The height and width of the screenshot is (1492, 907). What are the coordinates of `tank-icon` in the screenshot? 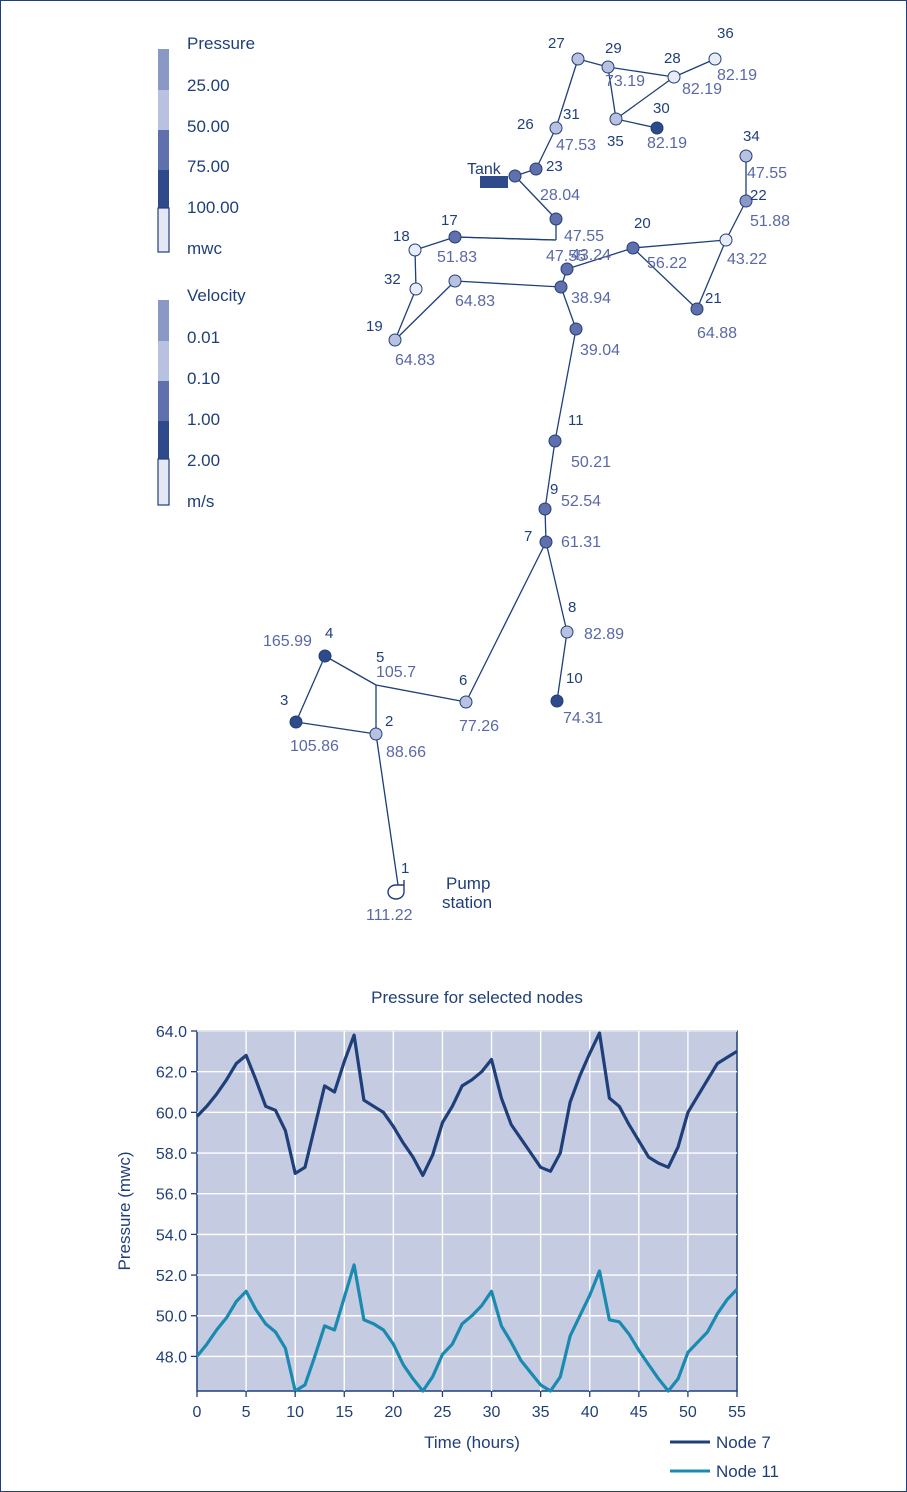 It's located at (494, 182).